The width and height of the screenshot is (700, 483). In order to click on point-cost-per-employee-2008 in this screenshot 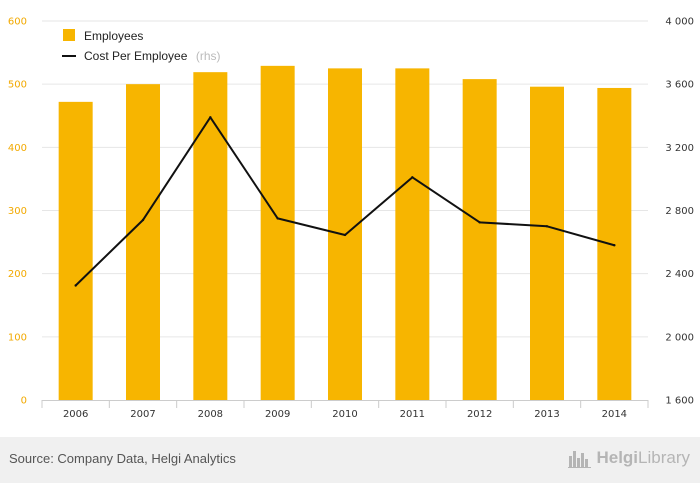, I will do `click(210, 117)`.